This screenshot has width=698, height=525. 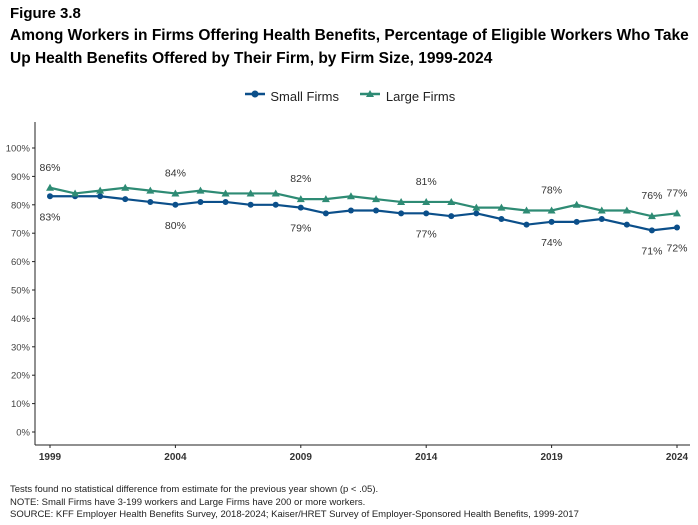 What do you see at coordinates (300, 179) in the screenshot?
I see `data-label: 82%` at bounding box center [300, 179].